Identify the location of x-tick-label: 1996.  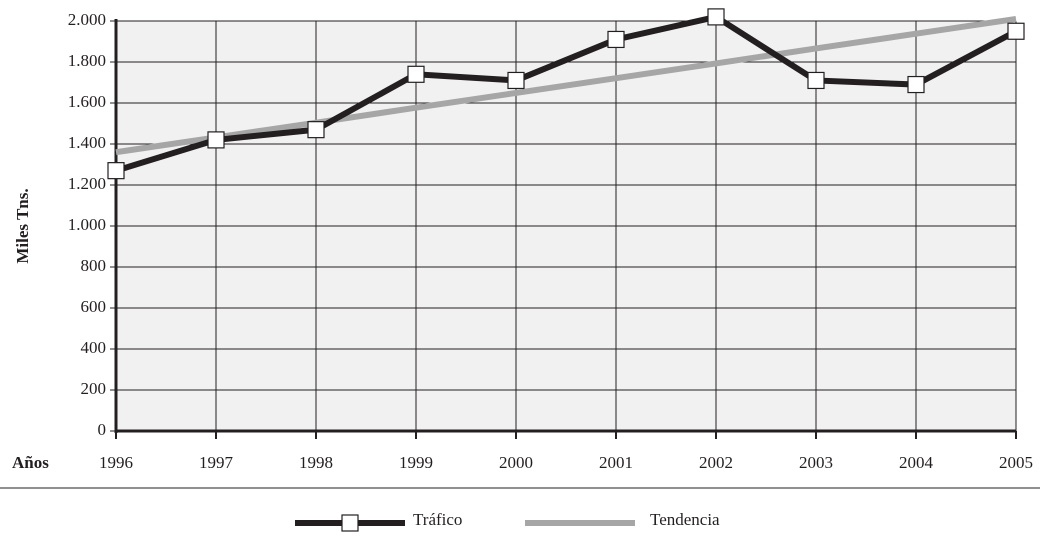
(116, 462).